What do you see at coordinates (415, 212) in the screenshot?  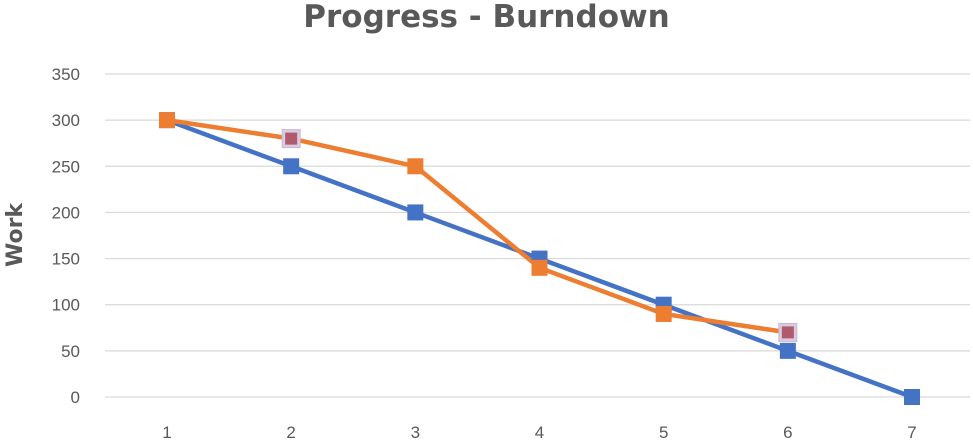 I see `series-1-point-3-marker` at bounding box center [415, 212].